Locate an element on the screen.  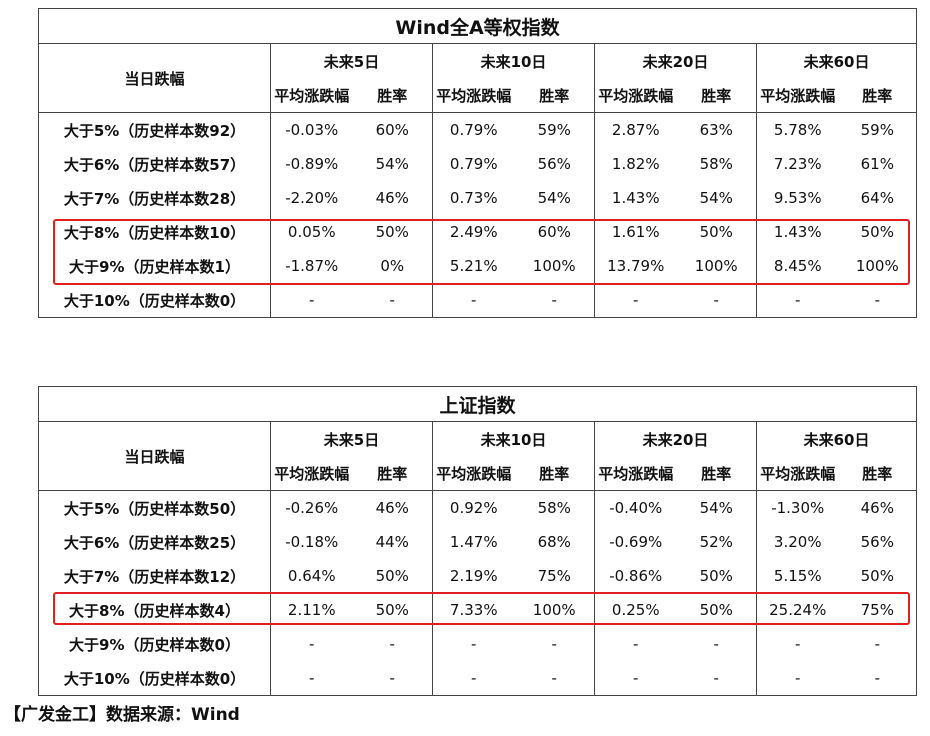
win-rate-cell: 100% is located at coordinates (554, 266).